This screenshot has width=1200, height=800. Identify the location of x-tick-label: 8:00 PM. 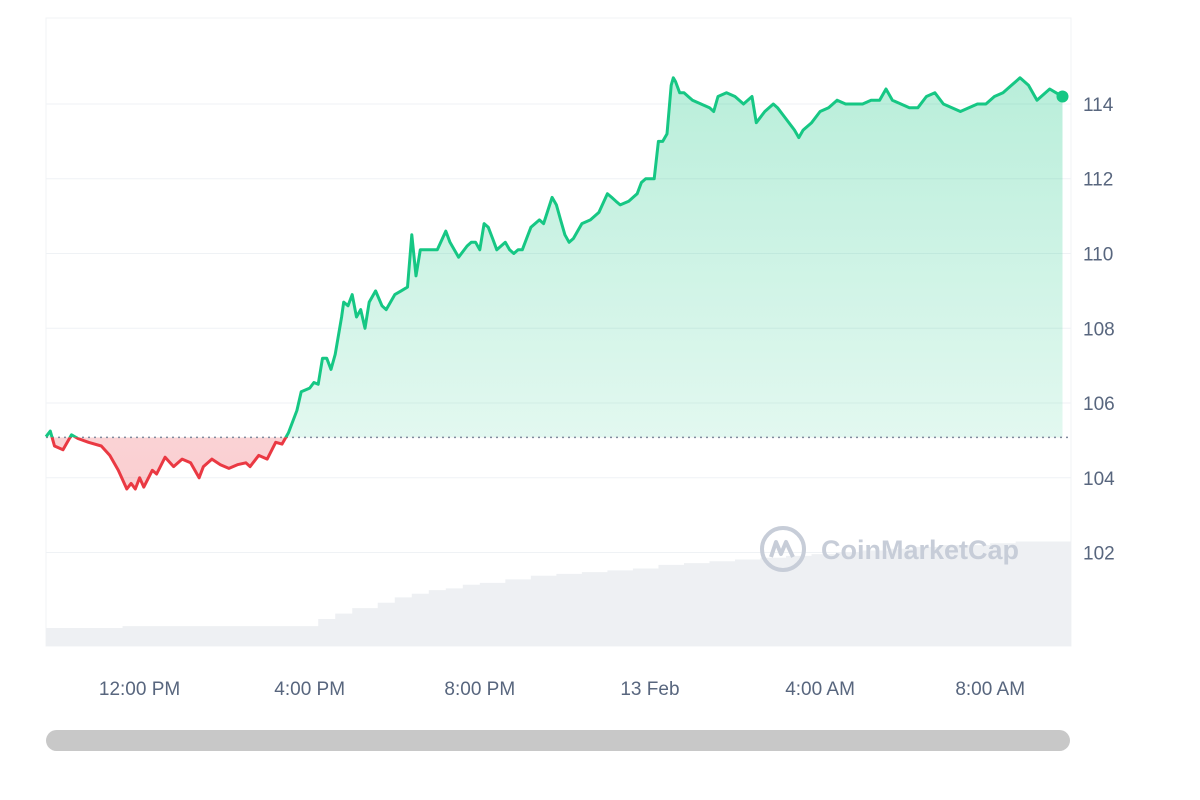
(479, 689).